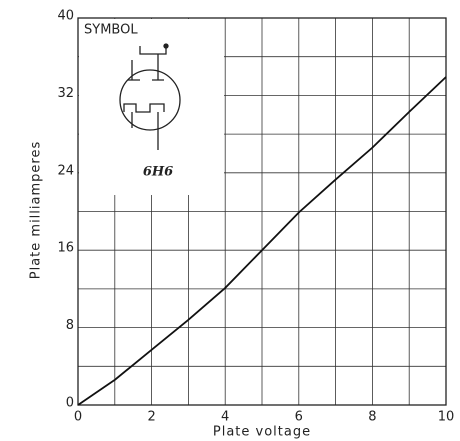 This screenshot has height=441, width=460. I want to click on y-tick-label: 8, so click(70, 325).